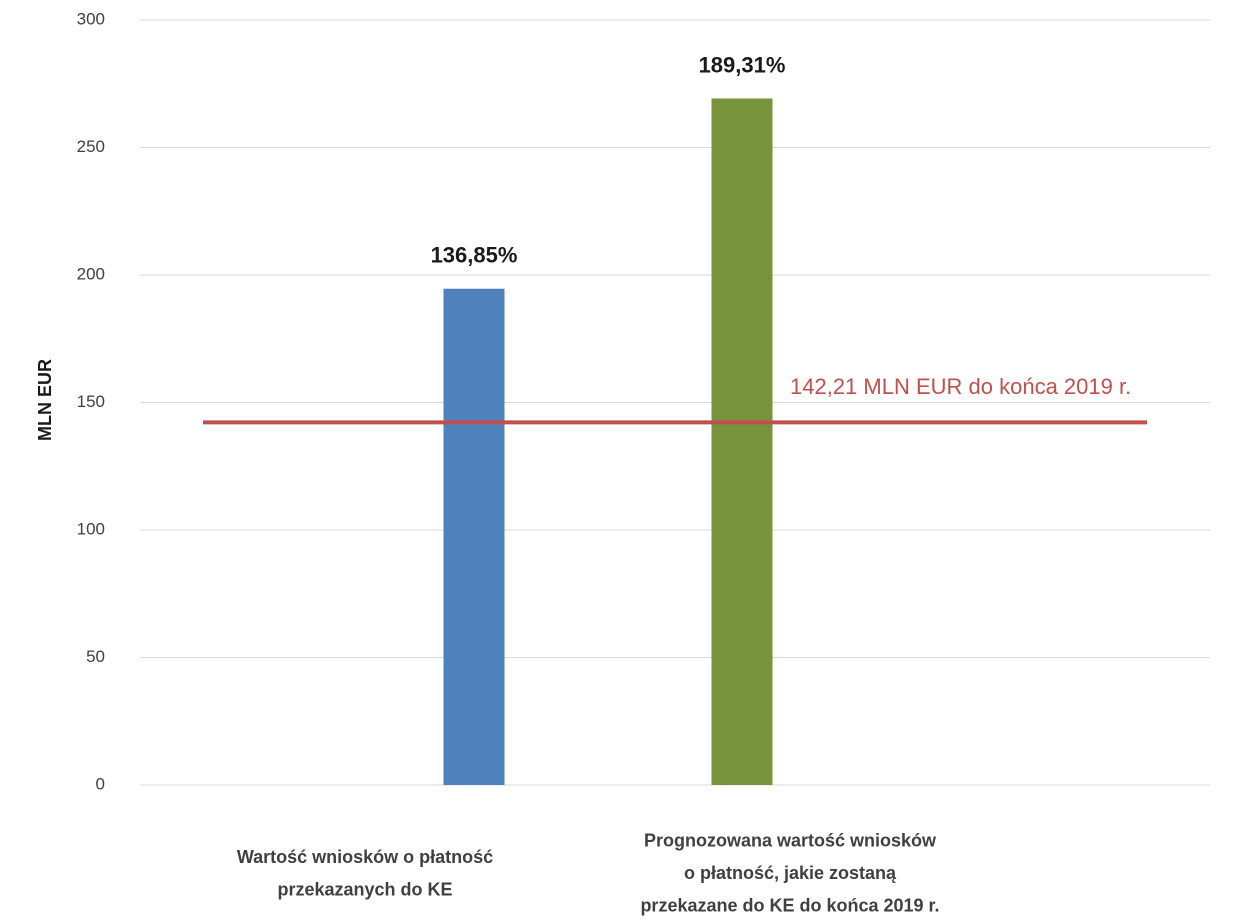  What do you see at coordinates (91, 146) in the screenshot?
I see `y-tick-label: 250` at bounding box center [91, 146].